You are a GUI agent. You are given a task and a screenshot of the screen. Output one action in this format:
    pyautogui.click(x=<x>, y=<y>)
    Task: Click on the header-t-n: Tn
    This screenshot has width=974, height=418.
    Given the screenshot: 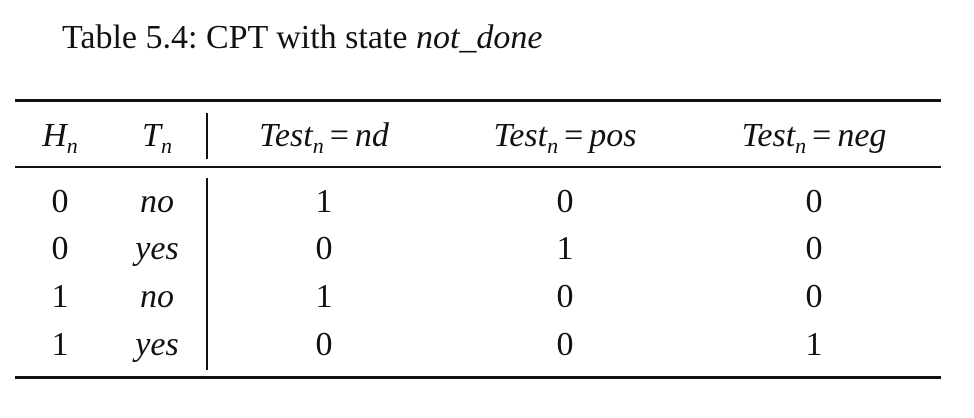 What is the action you would take?
    pyautogui.click(x=157, y=137)
    